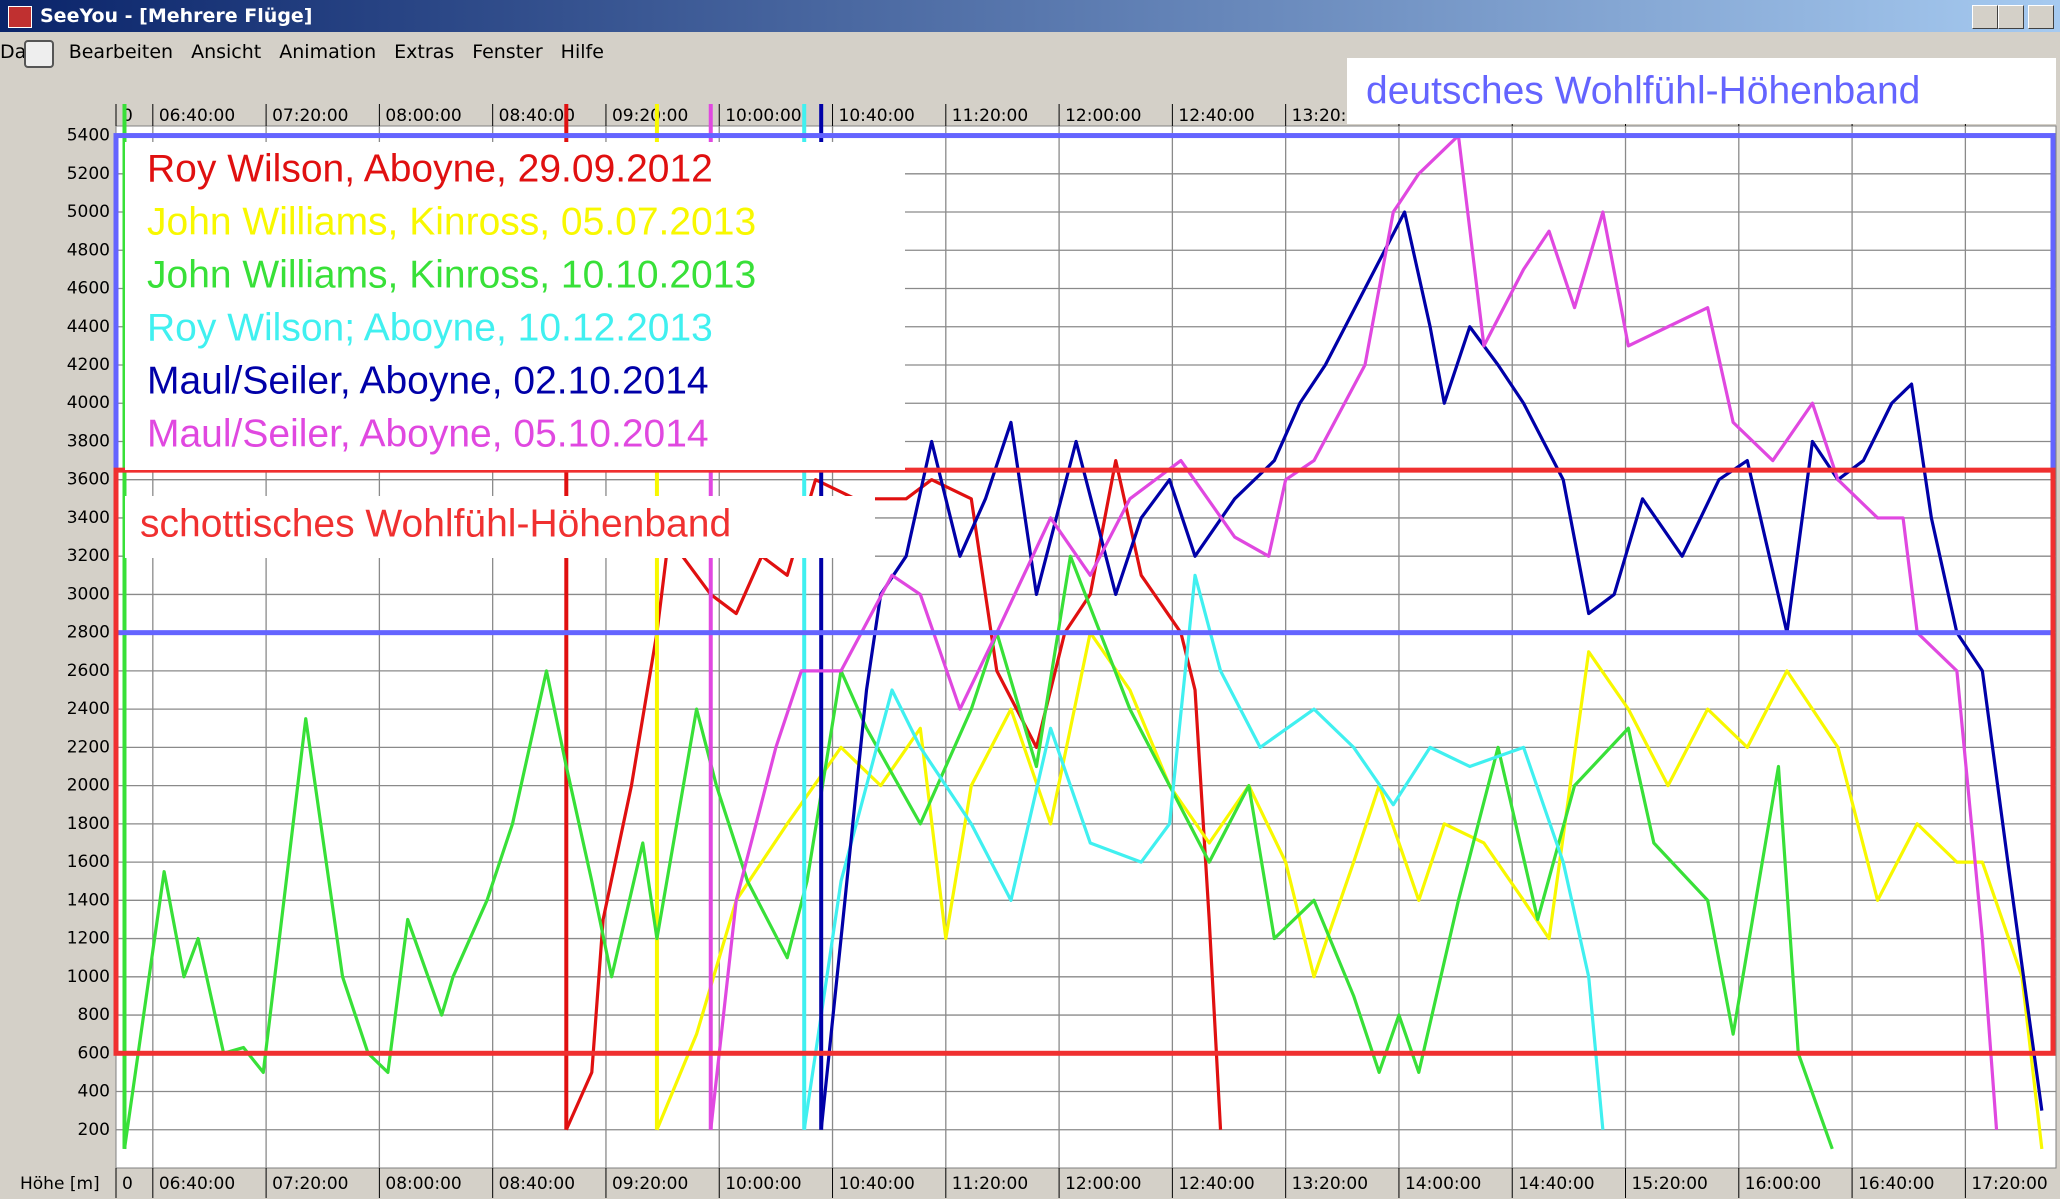 The image size is (2060, 1199). I want to click on y-tick-label: 4200, so click(88, 365).